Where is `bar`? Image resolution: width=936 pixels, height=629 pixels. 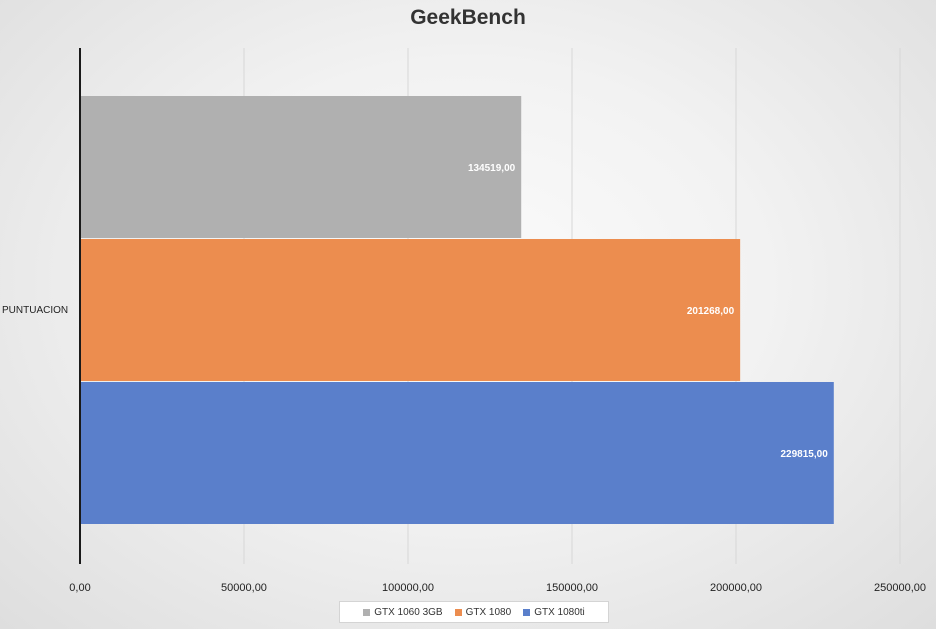
bar is located at coordinates (301, 167).